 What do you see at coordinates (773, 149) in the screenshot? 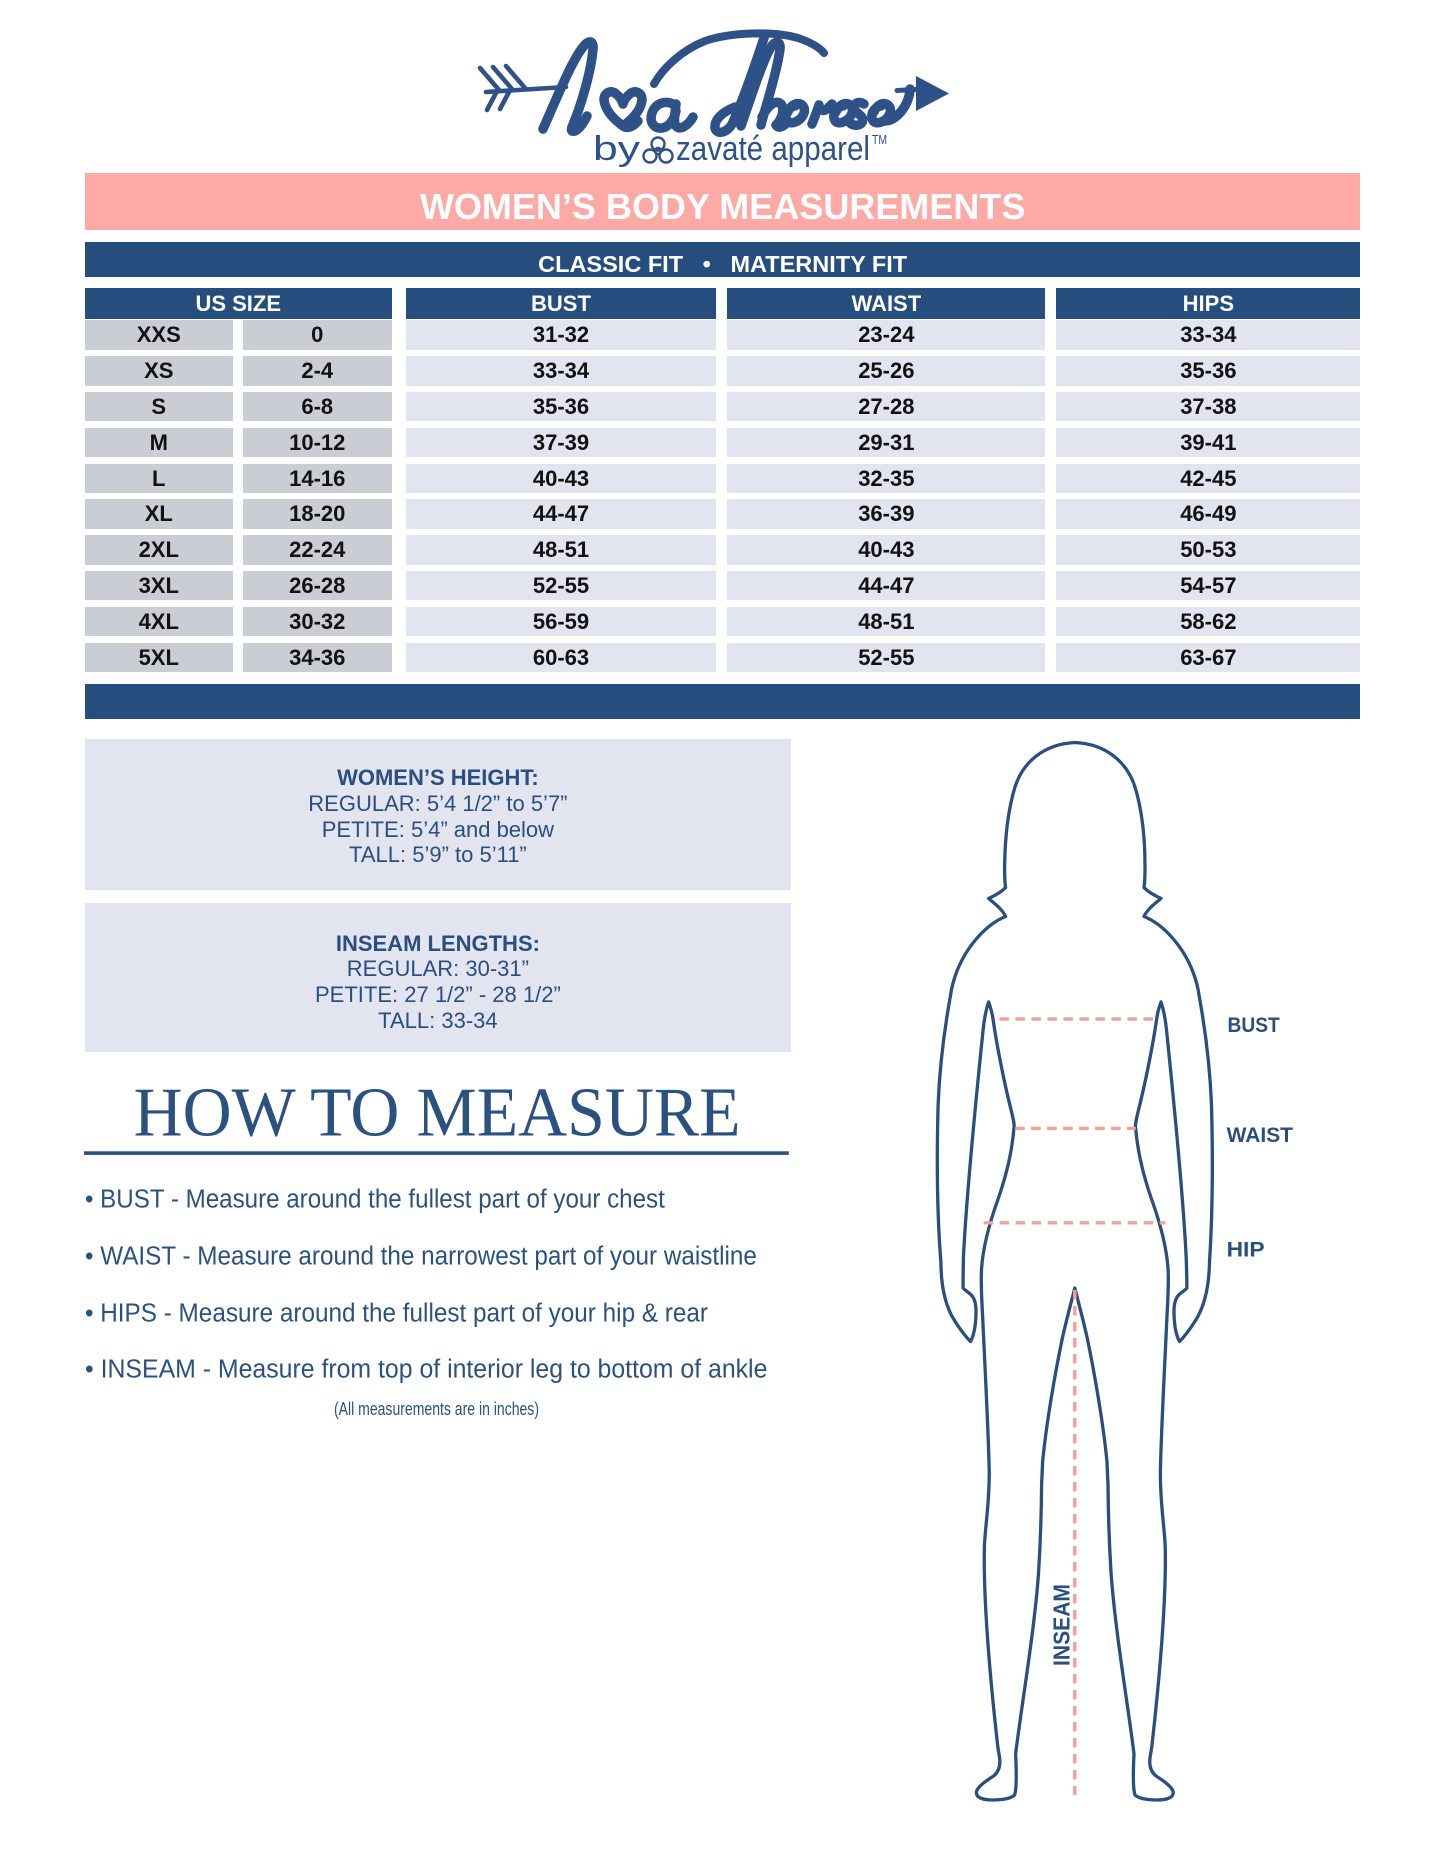
I see `svg-text: zavaté apparel` at bounding box center [773, 149].